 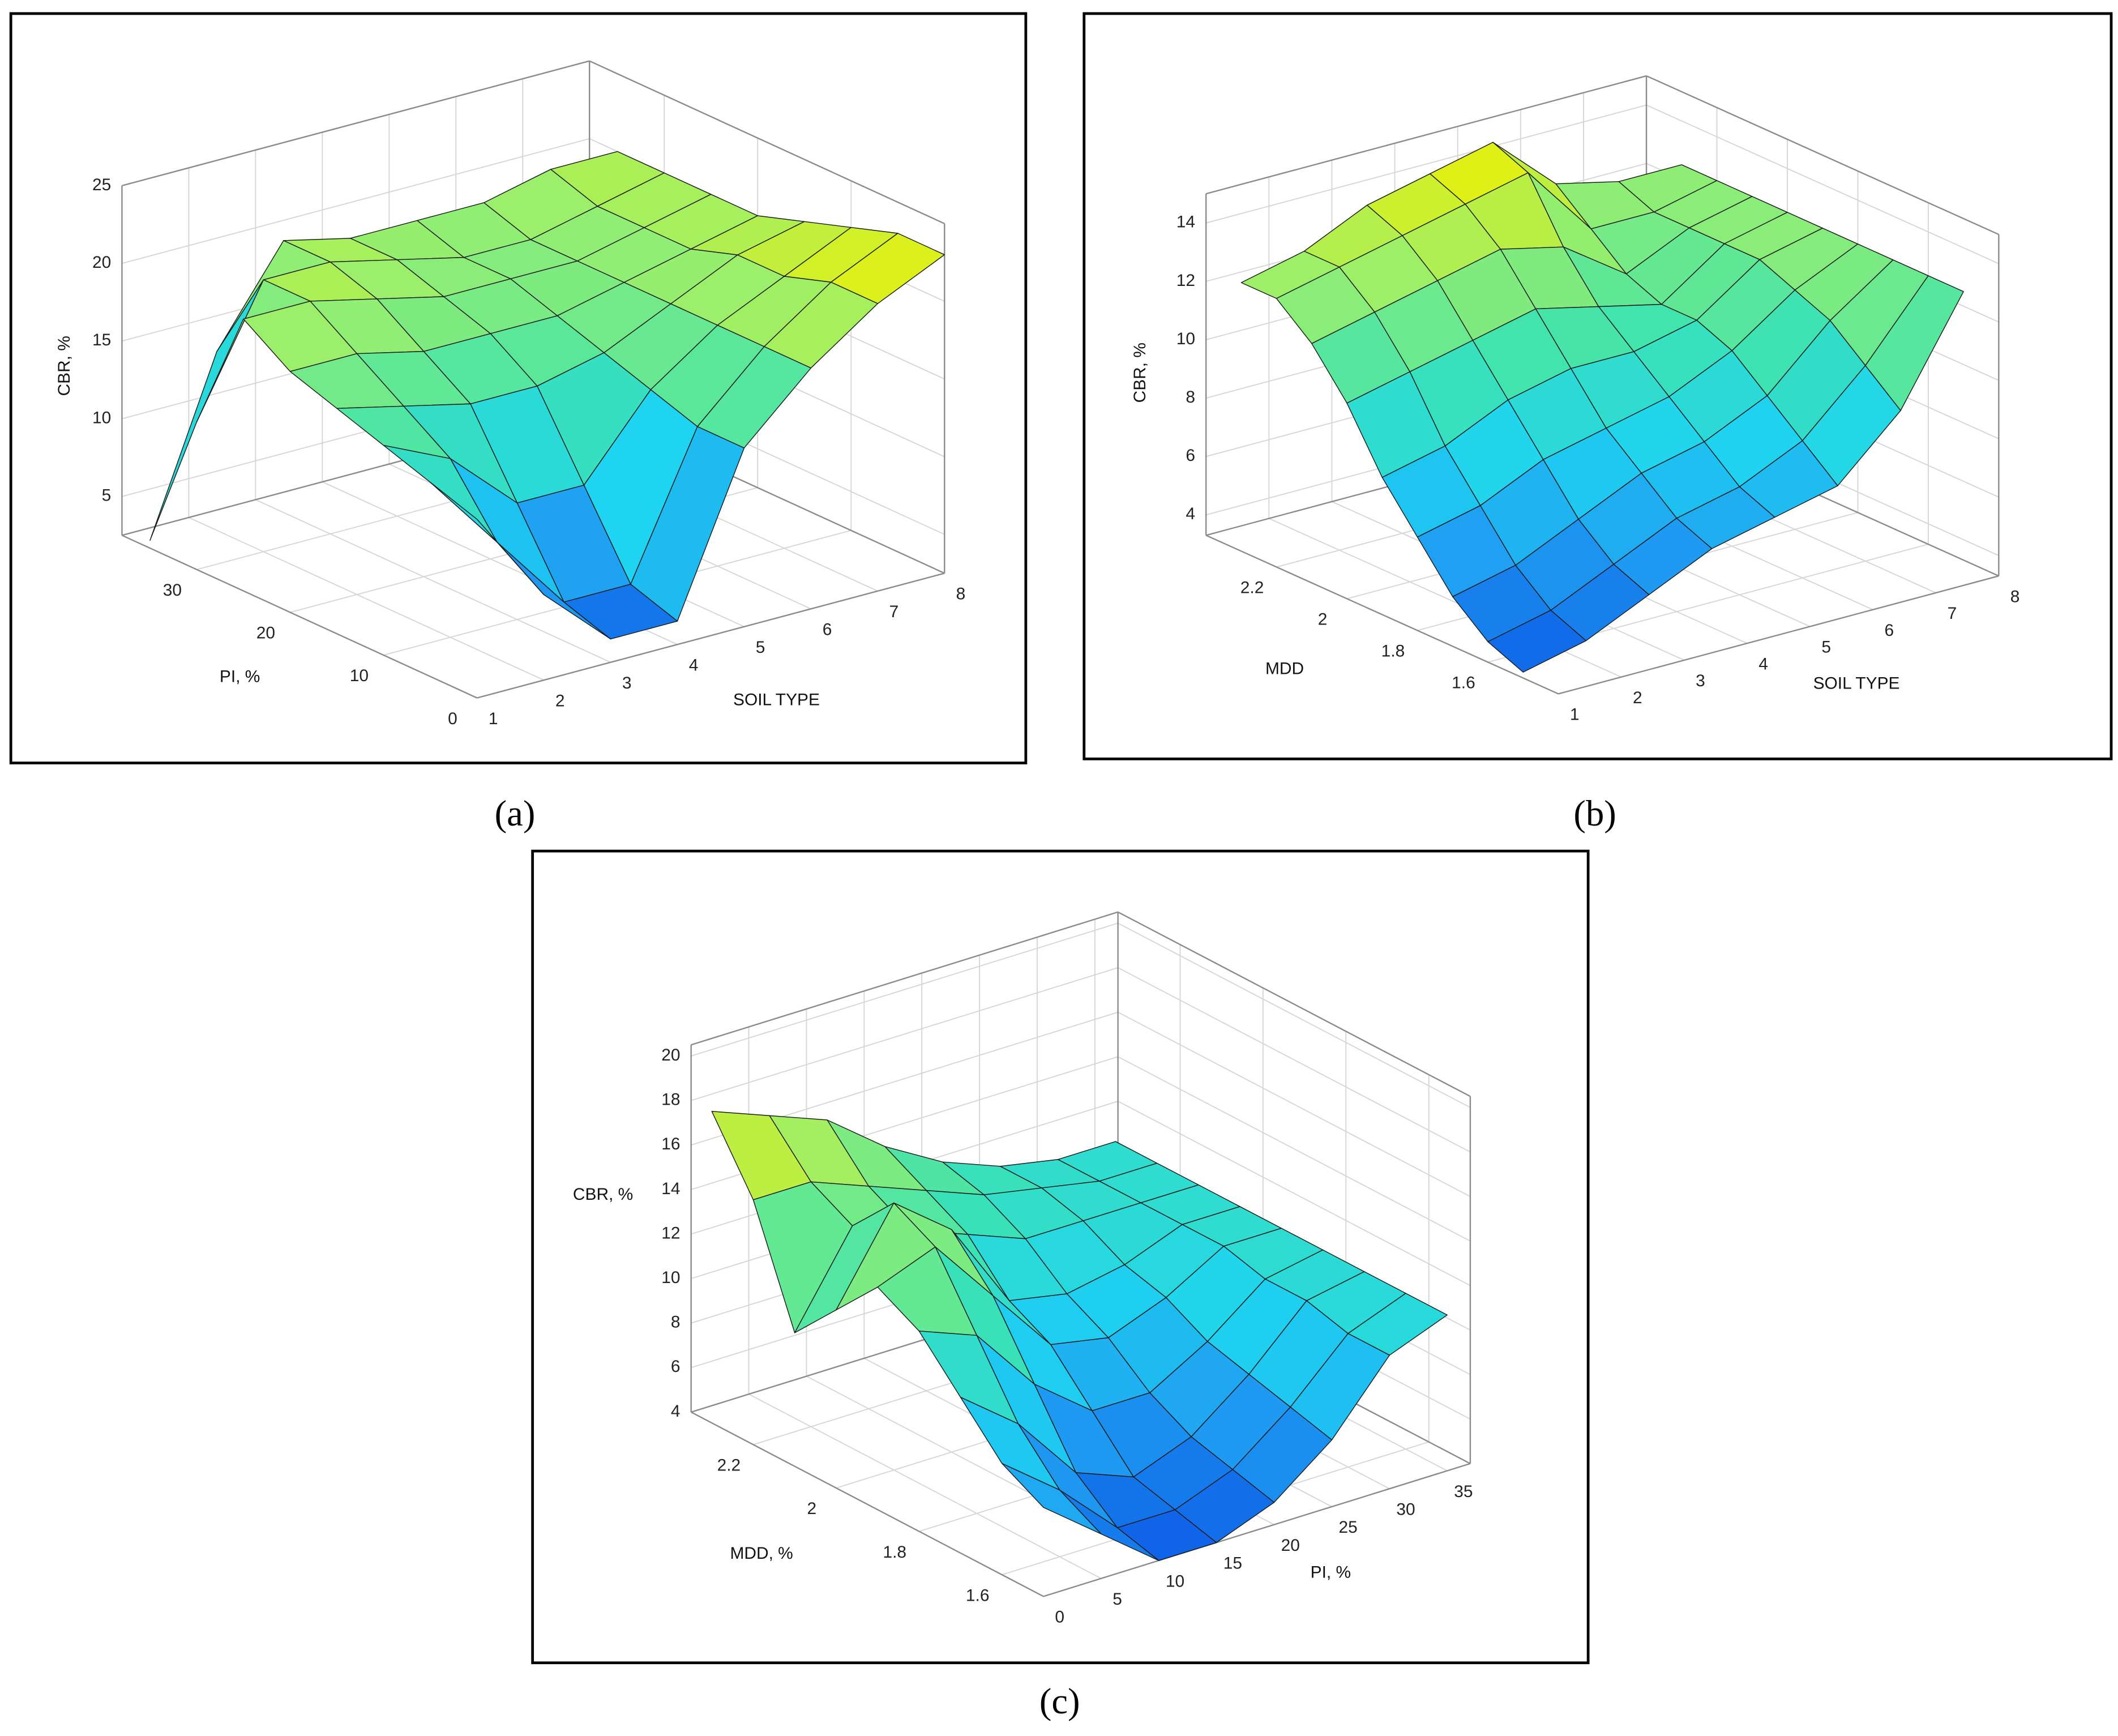 I want to click on z-tick-label: 18, so click(x=670, y=1100).